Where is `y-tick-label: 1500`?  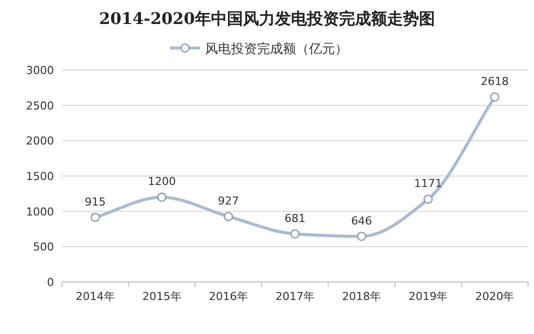 y-tick-label: 1500 is located at coordinates (40, 176).